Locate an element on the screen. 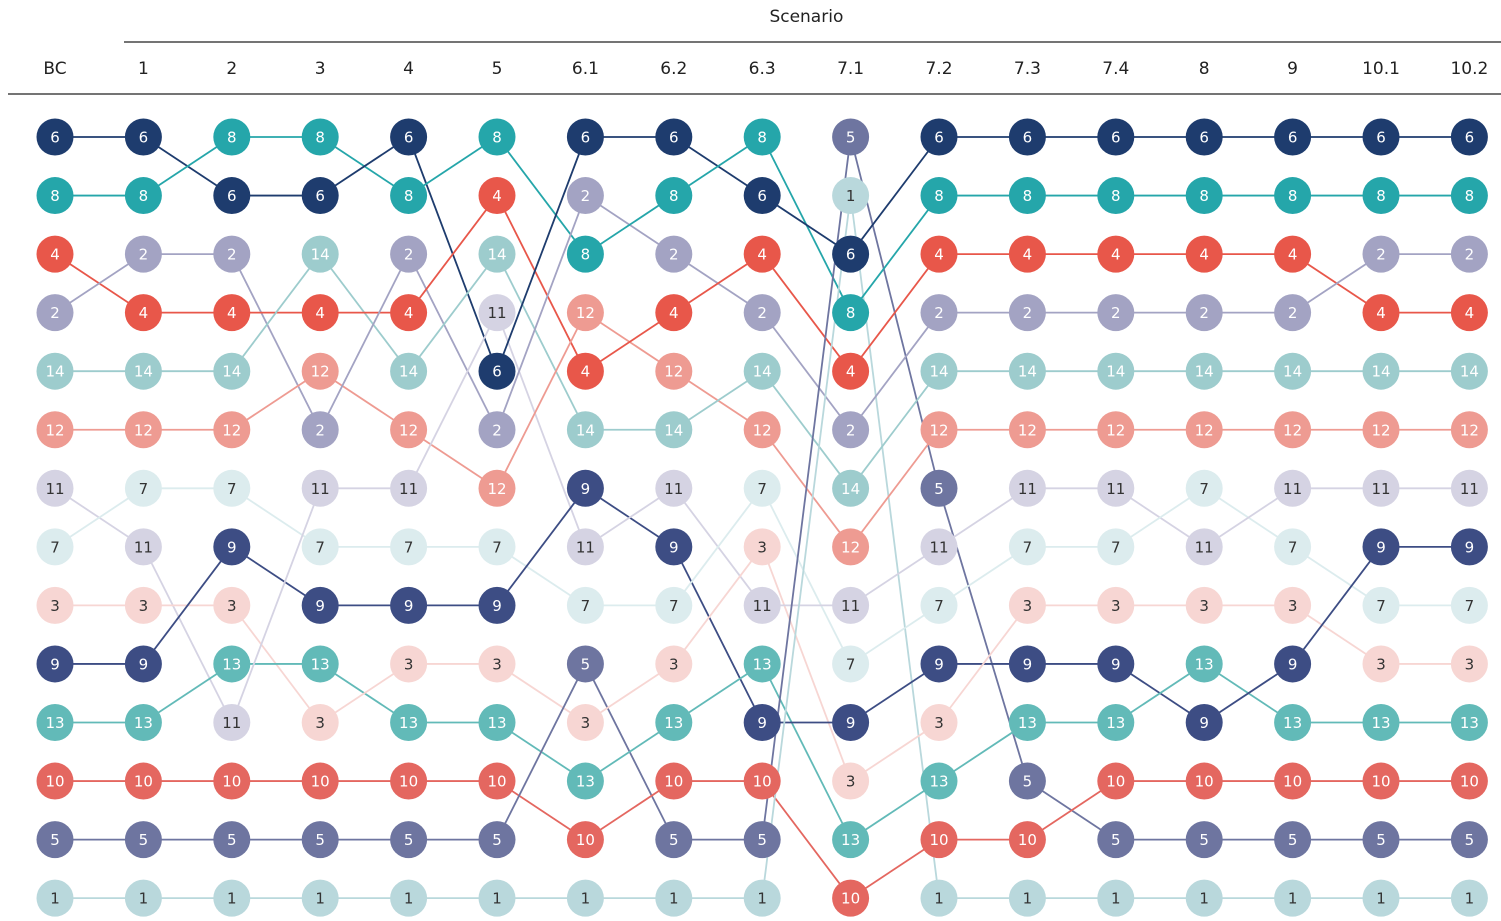 This screenshot has height=921, width=1501. rank-node-label: 3 is located at coordinates (320, 723).